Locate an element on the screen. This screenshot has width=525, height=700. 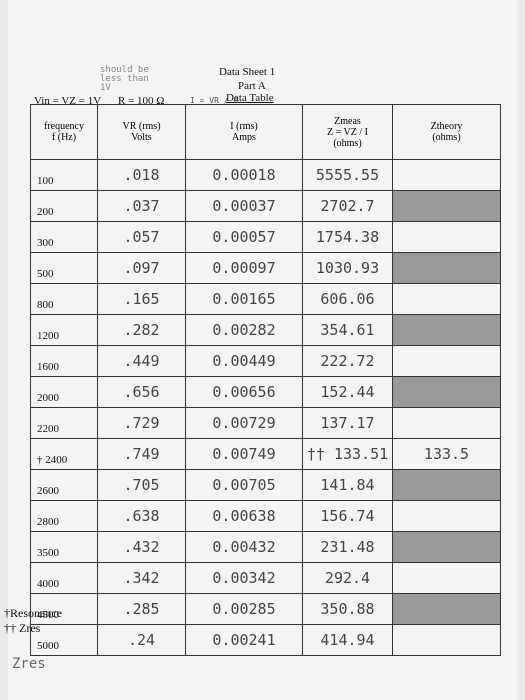
column-header: I (rms) Amps is located at coordinates (244, 132).